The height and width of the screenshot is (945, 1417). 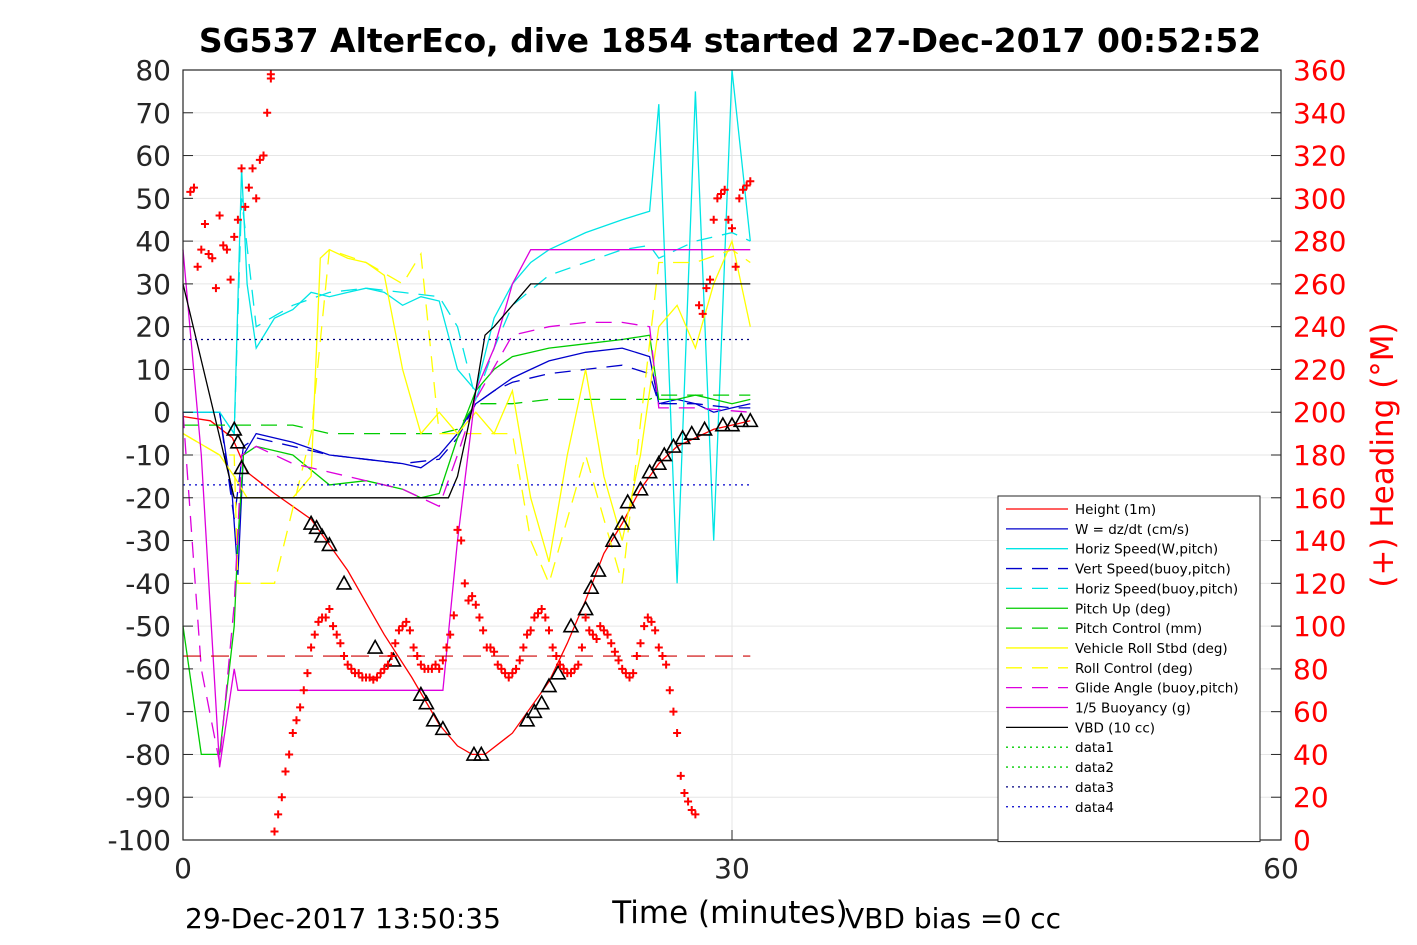 What do you see at coordinates (148, 541) in the screenshot?
I see `y-tick-label: -30` at bounding box center [148, 541].